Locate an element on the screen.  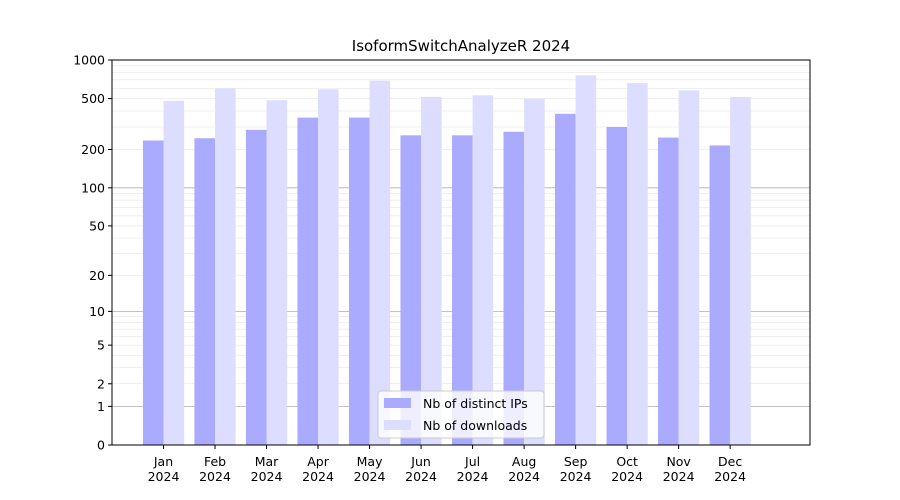
y-tick-label: 500 is located at coordinates (93, 98).